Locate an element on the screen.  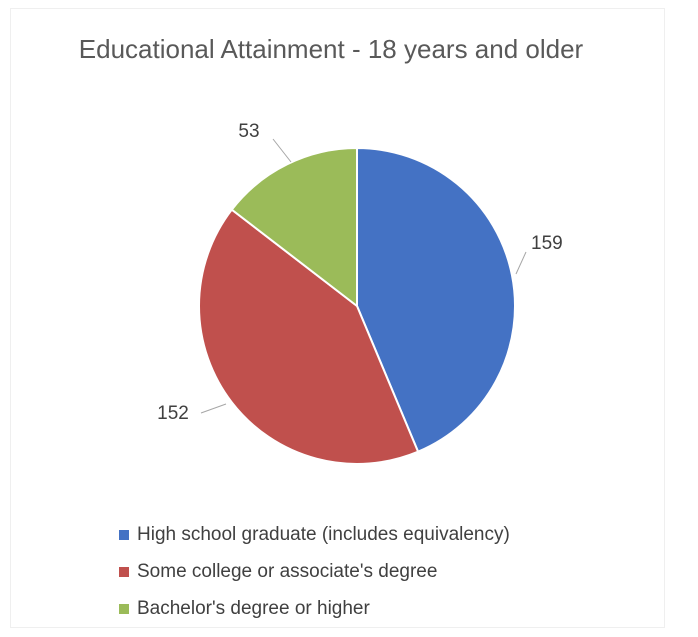
data-label: 53 is located at coordinates (248, 131).